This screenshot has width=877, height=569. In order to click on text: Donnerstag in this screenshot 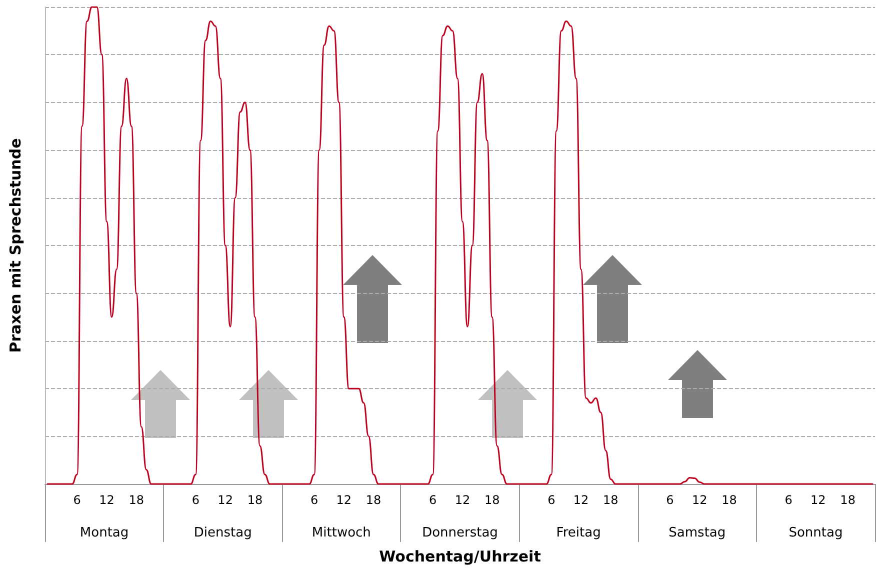, I will do `click(460, 533)`.